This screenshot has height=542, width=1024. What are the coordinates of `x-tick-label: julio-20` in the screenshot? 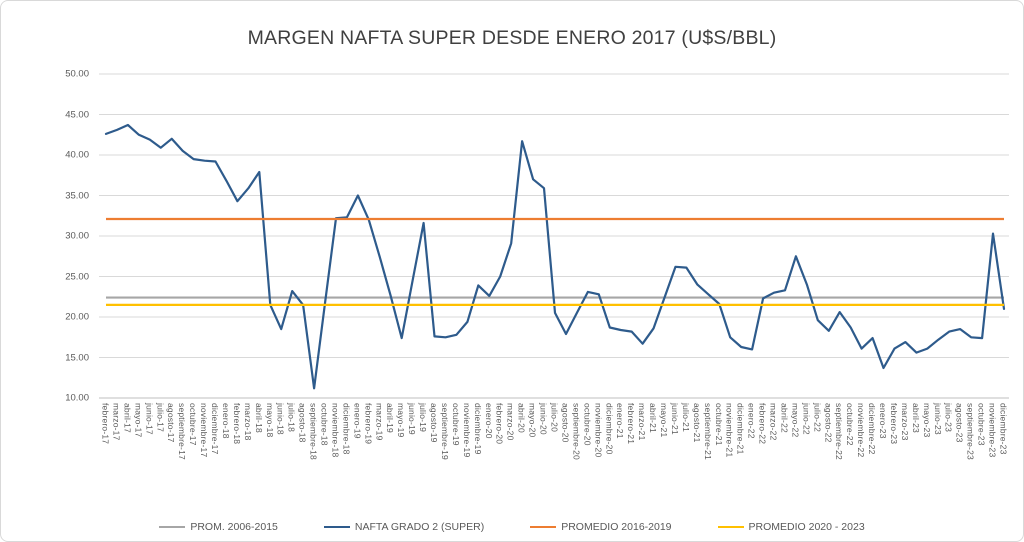 It's located at (554, 418).